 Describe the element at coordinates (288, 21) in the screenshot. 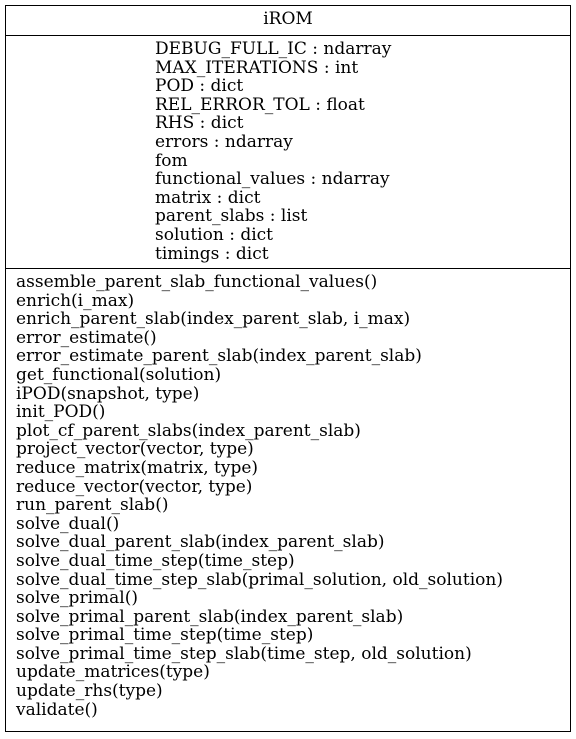

I see `class-name: iROM` at that location.